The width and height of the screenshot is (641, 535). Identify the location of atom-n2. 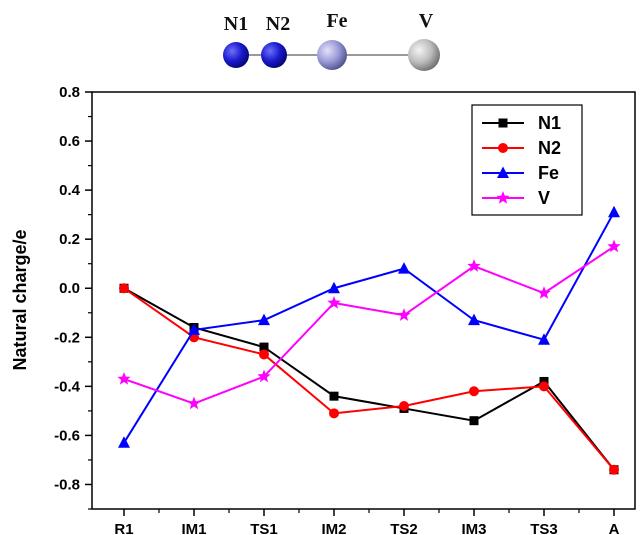
(274, 55).